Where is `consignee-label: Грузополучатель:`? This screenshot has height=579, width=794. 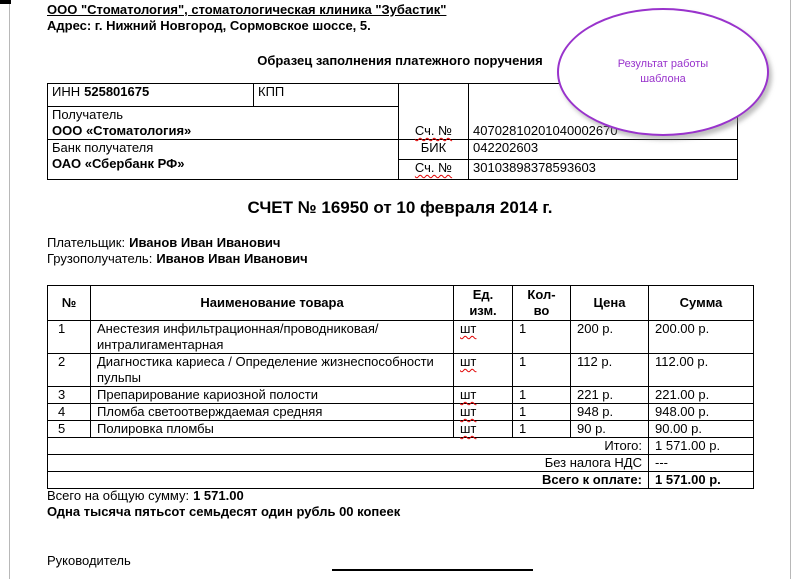 consignee-label: Грузополучатель: is located at coordinates (100, 258).